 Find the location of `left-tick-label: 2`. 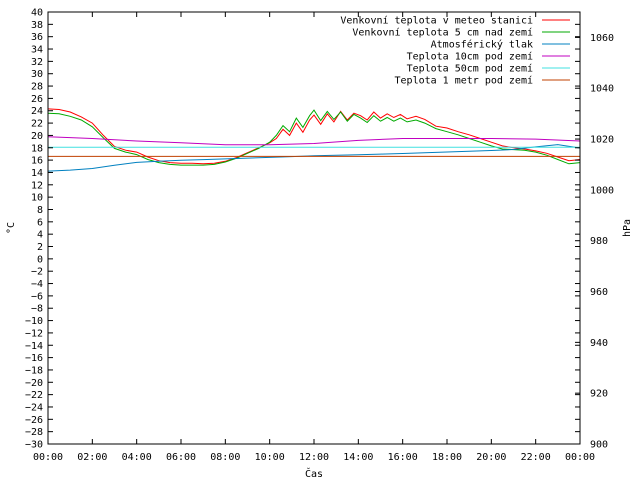

left-tick-label: 2 is located at coordinates (40, 247).